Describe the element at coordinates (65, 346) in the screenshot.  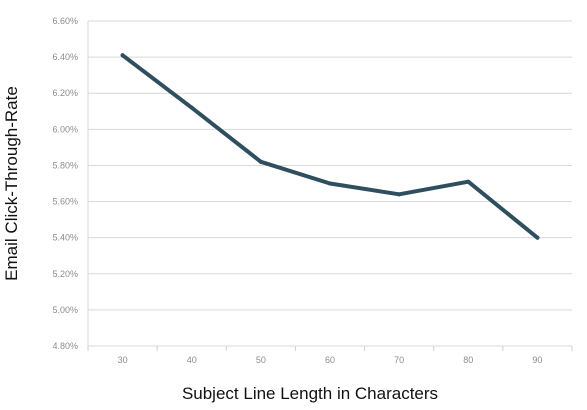
I see `y-tick-label: 4.80%` at that location.